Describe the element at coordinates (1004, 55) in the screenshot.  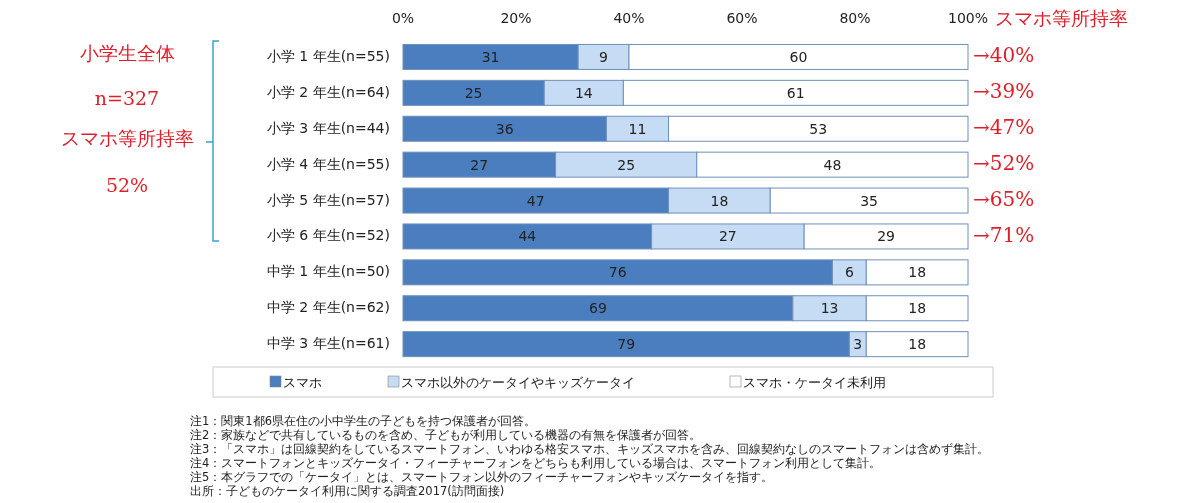
I see `text: →40%` at that location.